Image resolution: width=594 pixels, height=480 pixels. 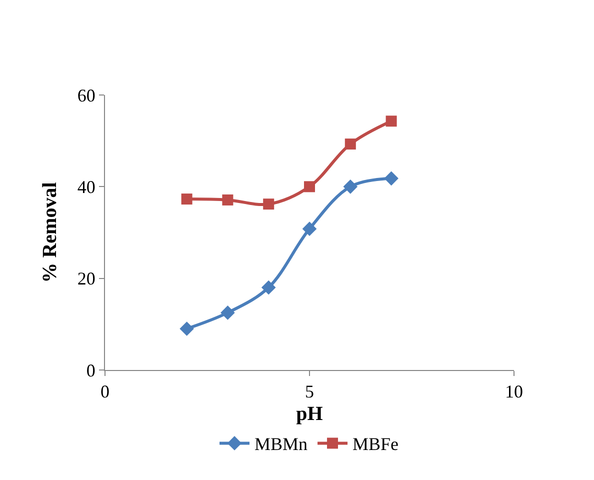 I want to click on y-tick-label: 20, so click(x=86, y=278).